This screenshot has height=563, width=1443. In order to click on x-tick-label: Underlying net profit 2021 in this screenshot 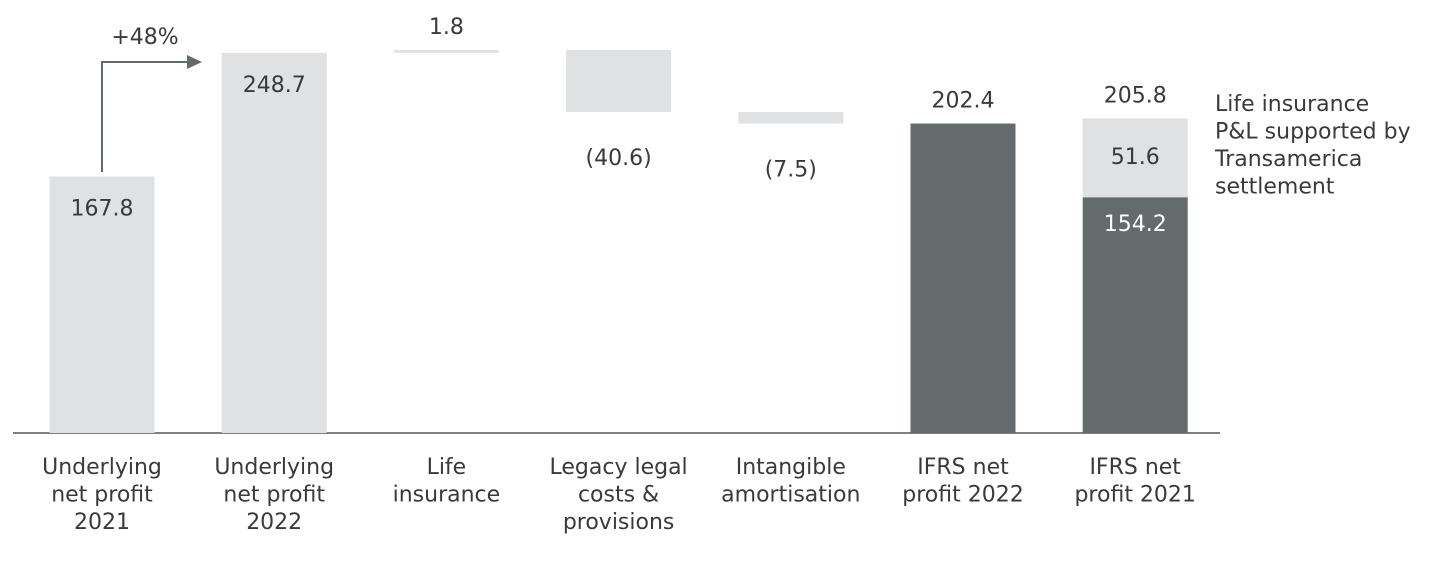, I will do `click(102, 495)`.